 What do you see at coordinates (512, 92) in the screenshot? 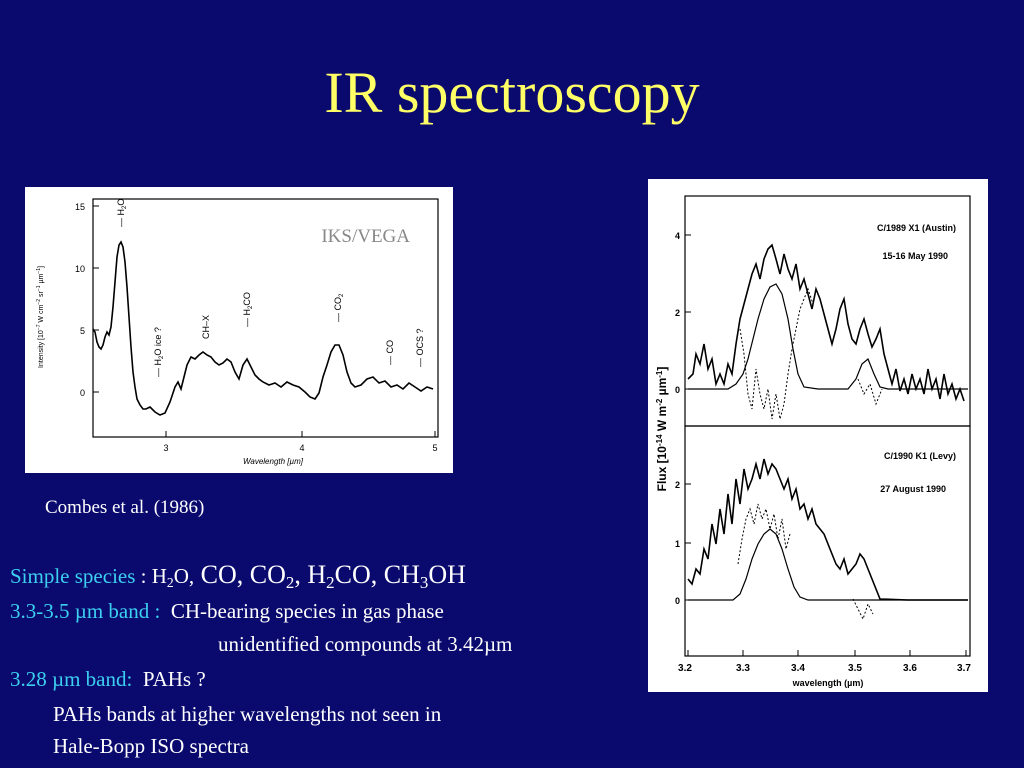
I see `slide-title: IR spectroscopy` at bounding box center [512, 92].